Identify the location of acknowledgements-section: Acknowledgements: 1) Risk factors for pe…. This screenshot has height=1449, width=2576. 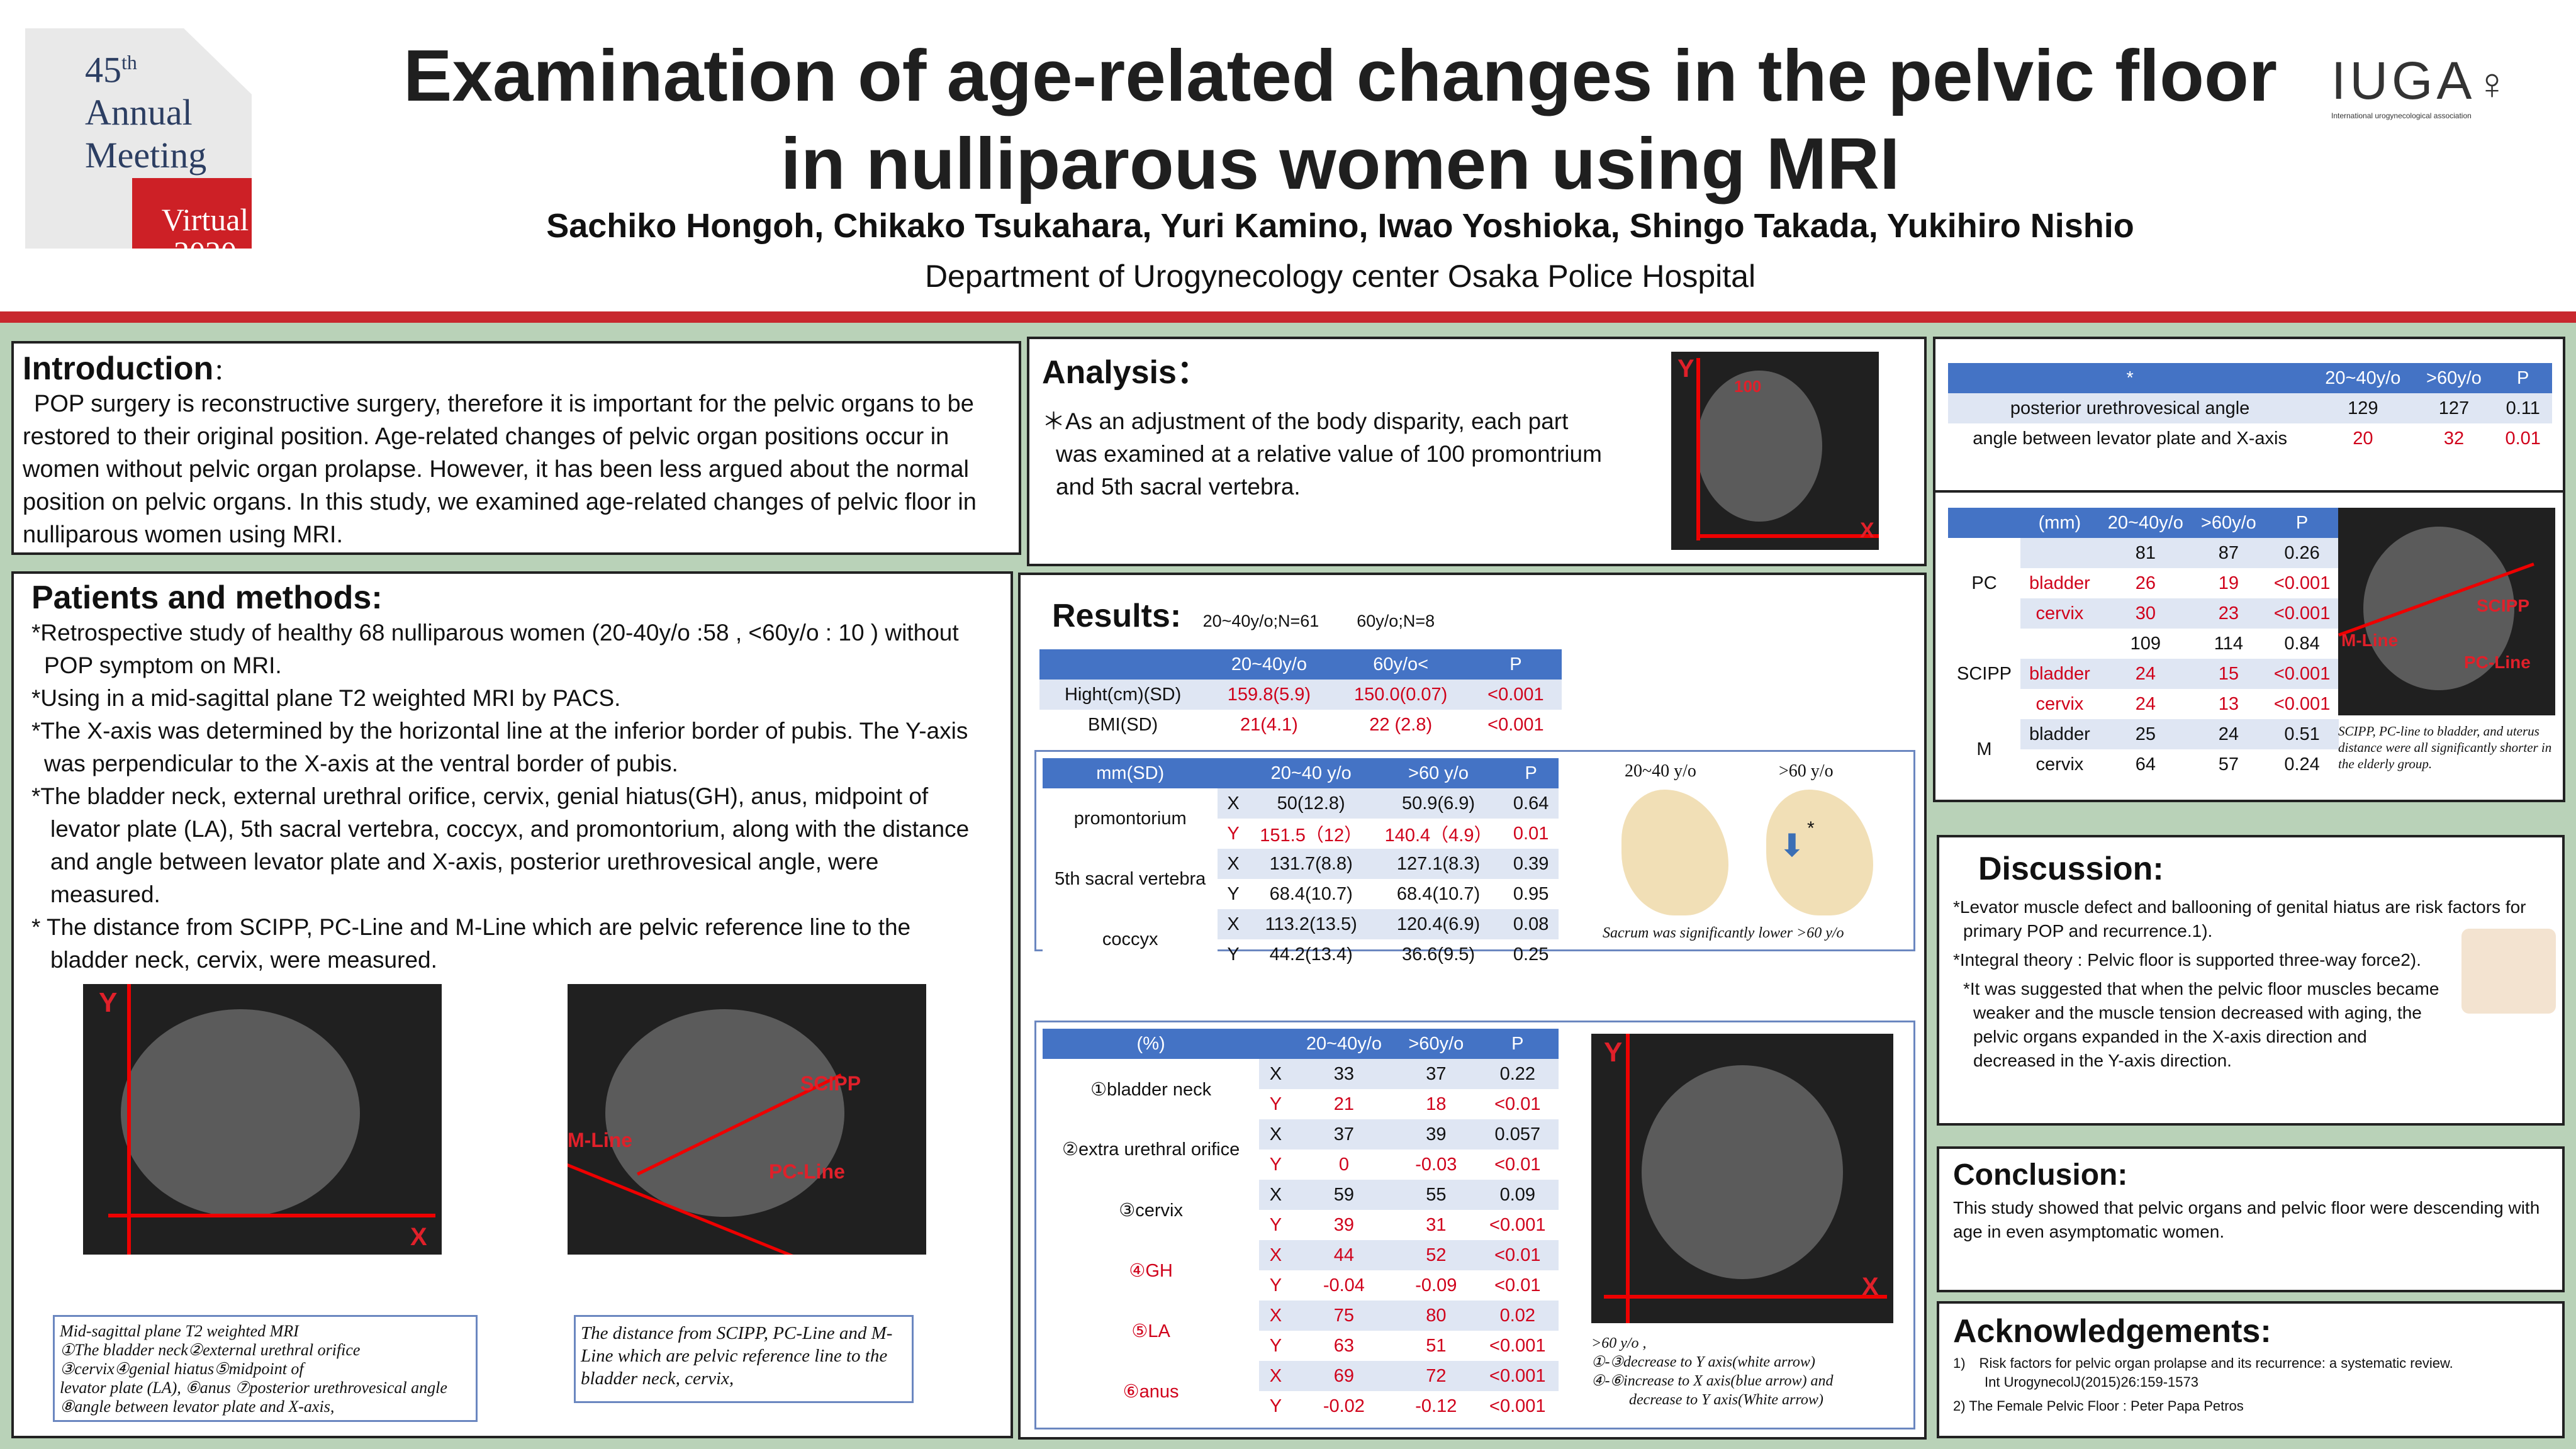
(2251, 1369).